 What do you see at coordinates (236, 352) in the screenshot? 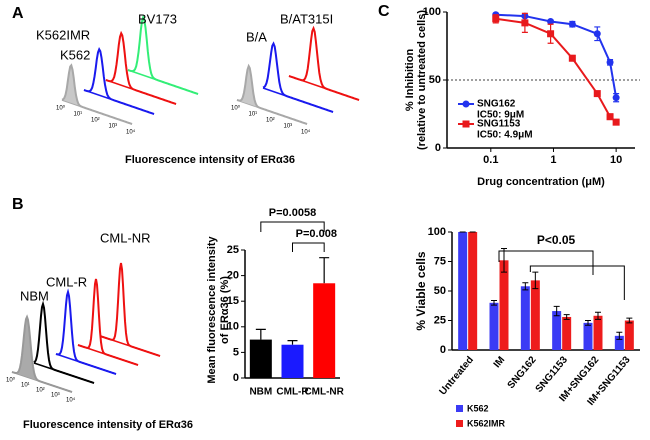
I see `y-tick-label: 5` at bounding box center [236, 352].